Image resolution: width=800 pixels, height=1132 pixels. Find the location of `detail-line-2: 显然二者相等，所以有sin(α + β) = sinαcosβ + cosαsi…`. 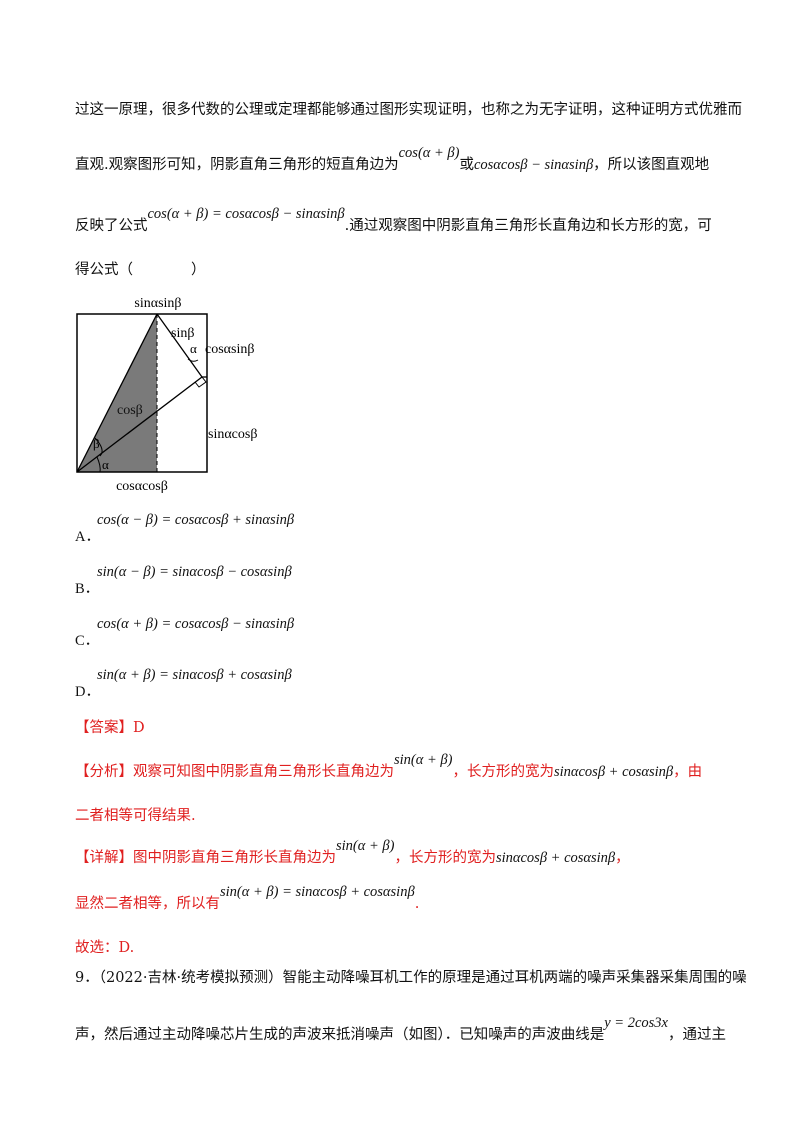

detail-line-2: 显然二者相等，所以有sin(α + β) = sinαcosβ + cosαsi… is located at coordinates (247, 898).